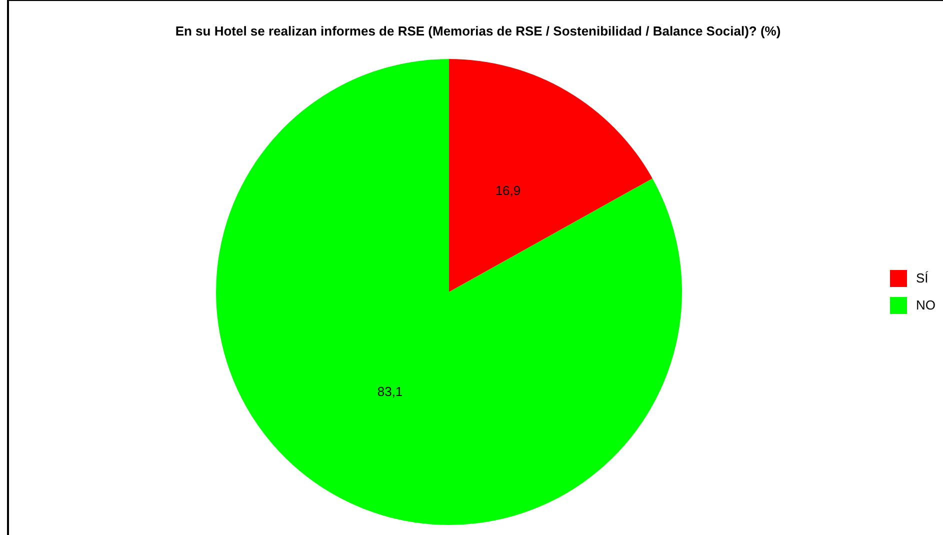 This screenshot has height=535, width=943. I want to click on legend-label: NO, so click(926, 305).